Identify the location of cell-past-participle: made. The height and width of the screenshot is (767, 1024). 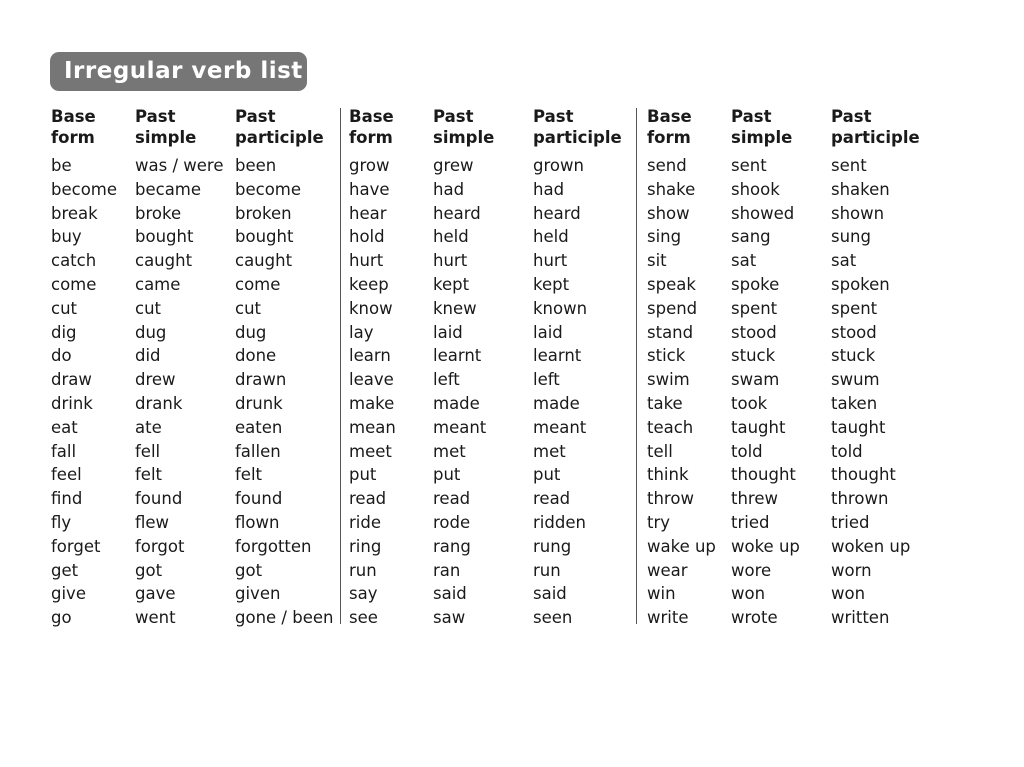
(556, 403).